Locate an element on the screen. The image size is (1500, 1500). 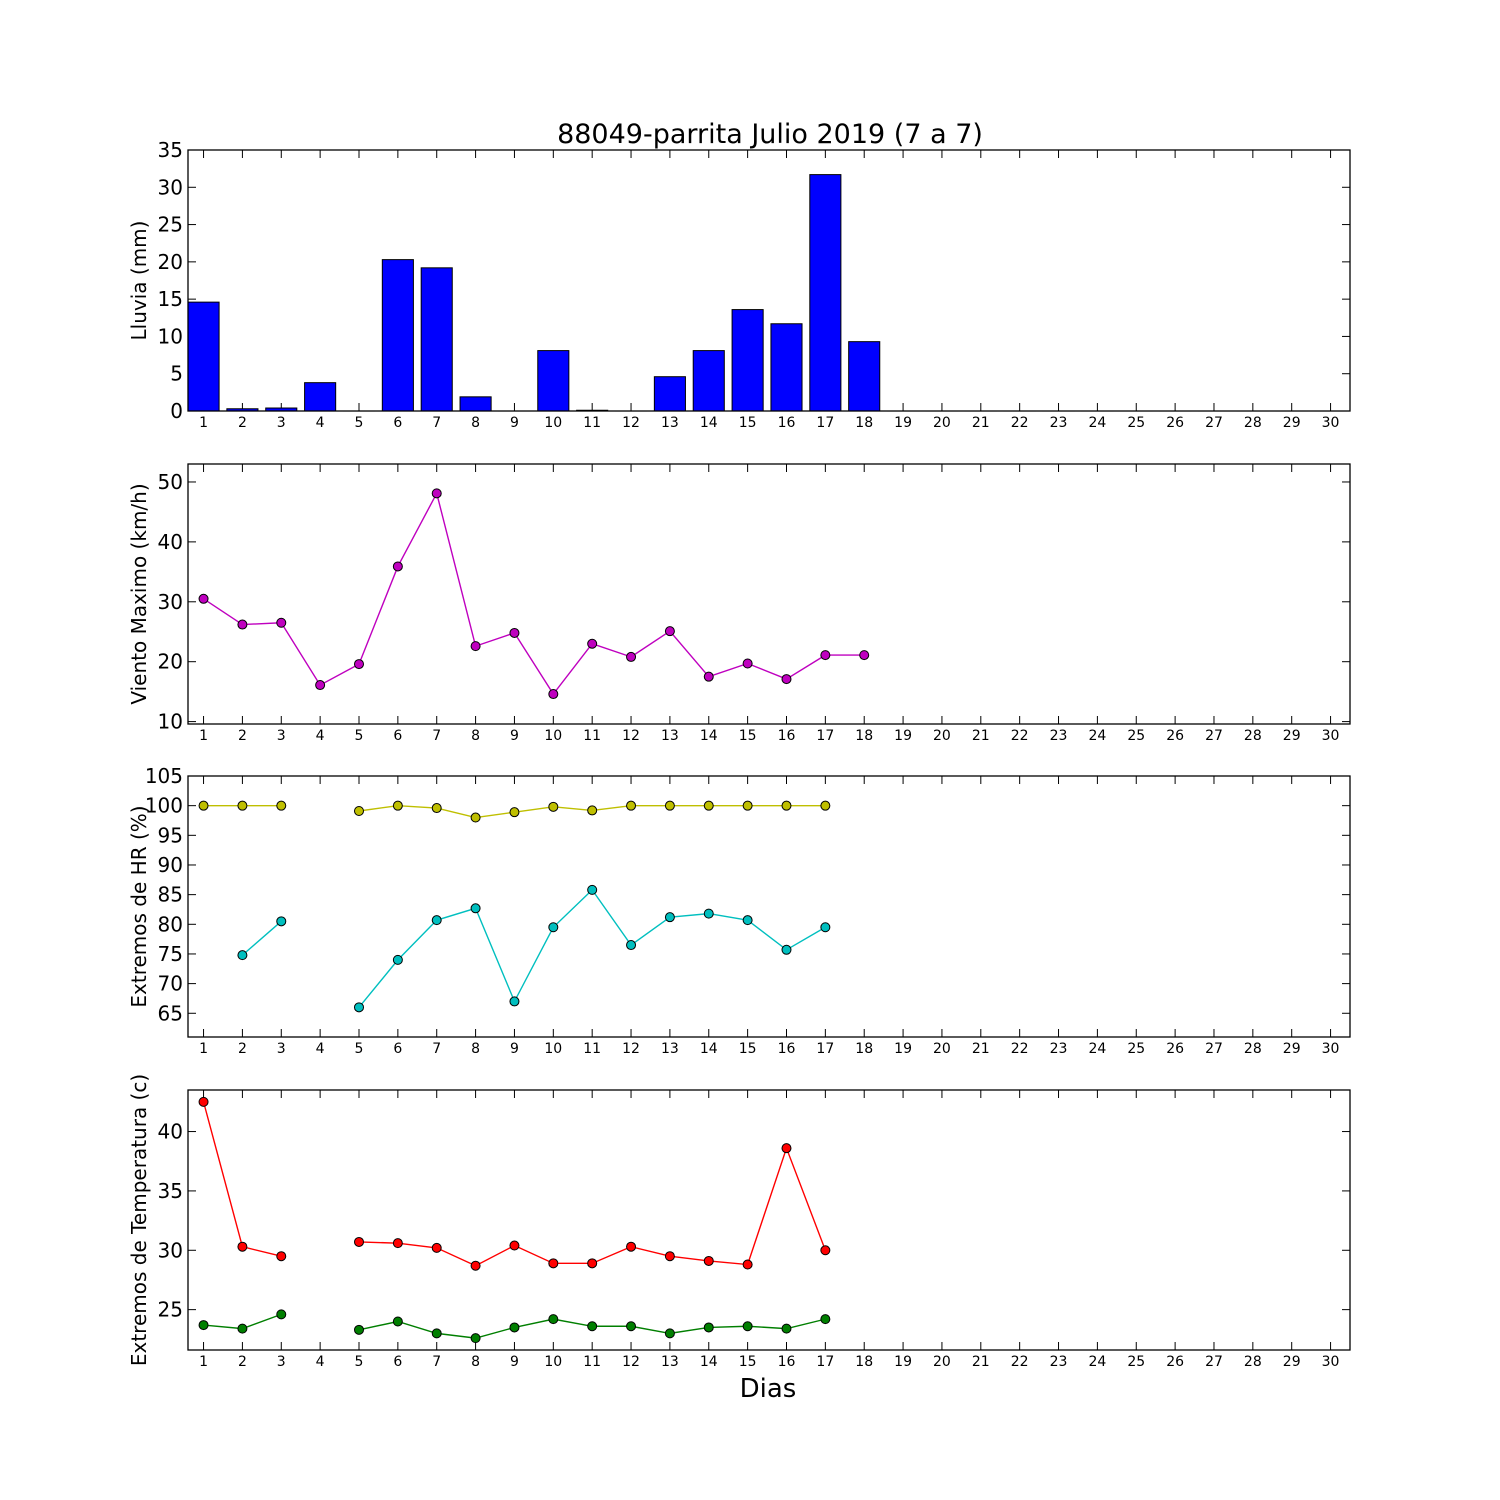
x-tick-label: 19 is located at coordinates (903, 1362).